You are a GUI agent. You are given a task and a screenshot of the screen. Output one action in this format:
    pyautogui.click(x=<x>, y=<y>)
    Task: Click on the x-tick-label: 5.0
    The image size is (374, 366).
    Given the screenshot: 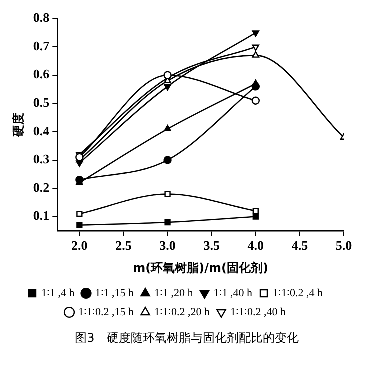 What is the action you would take?
    pyautogui.click(x=344, y=246)
    